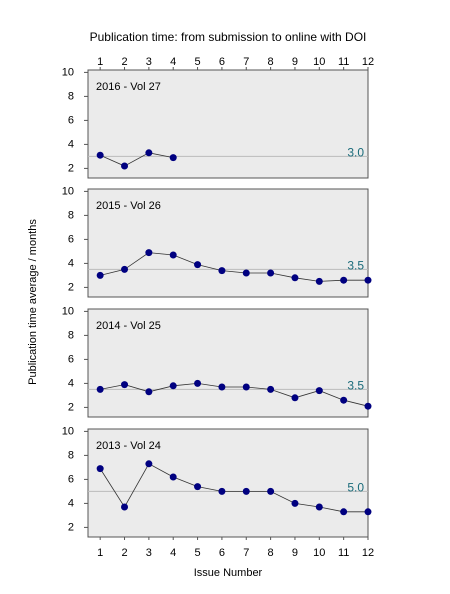 The width and height of the screenshot is (450, 594). Describe the element at coordinates (355, 266) in the screenshot. I see `average-label: 3.5` at that location.